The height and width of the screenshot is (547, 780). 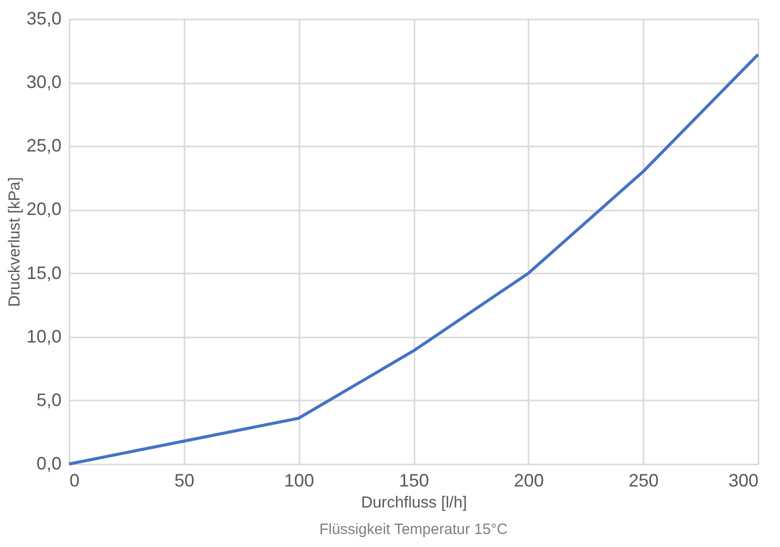 What do you see at coordinates (529, 480) in the screenshot?
I see `x-tick-label: 200` at bounding box center [529, 480].